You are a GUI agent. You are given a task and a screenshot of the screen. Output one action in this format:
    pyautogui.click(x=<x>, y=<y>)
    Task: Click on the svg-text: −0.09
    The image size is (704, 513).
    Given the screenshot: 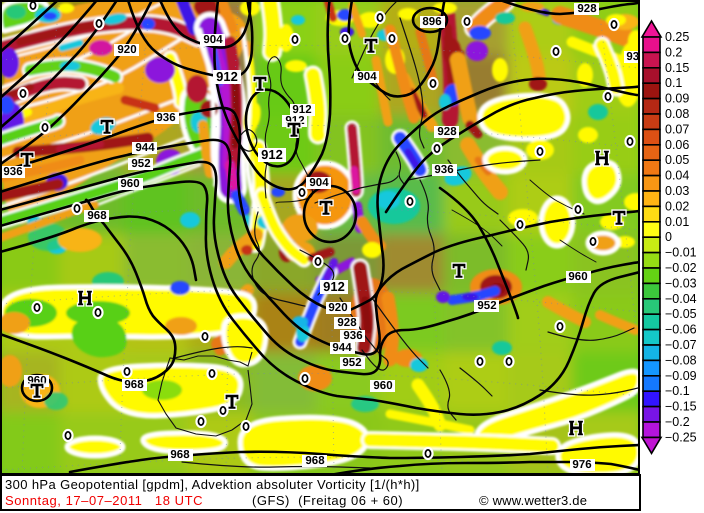 What is the action you would take?
    pyautogui.click(x=681, y=376)
    